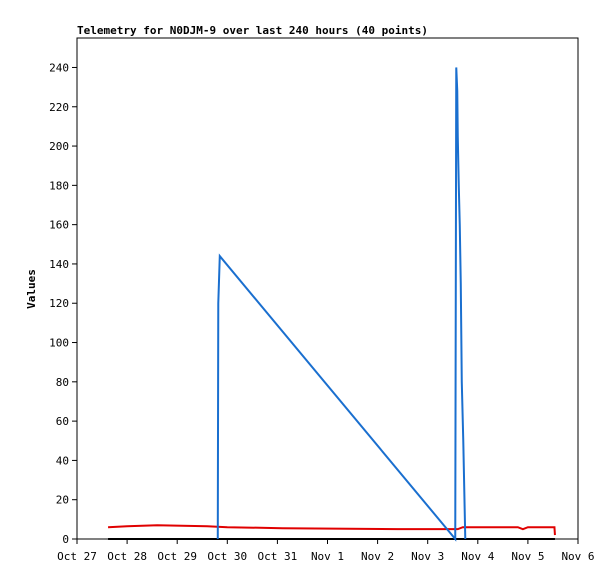  I want to click on y-tick-label: 20, so click(62, 500).